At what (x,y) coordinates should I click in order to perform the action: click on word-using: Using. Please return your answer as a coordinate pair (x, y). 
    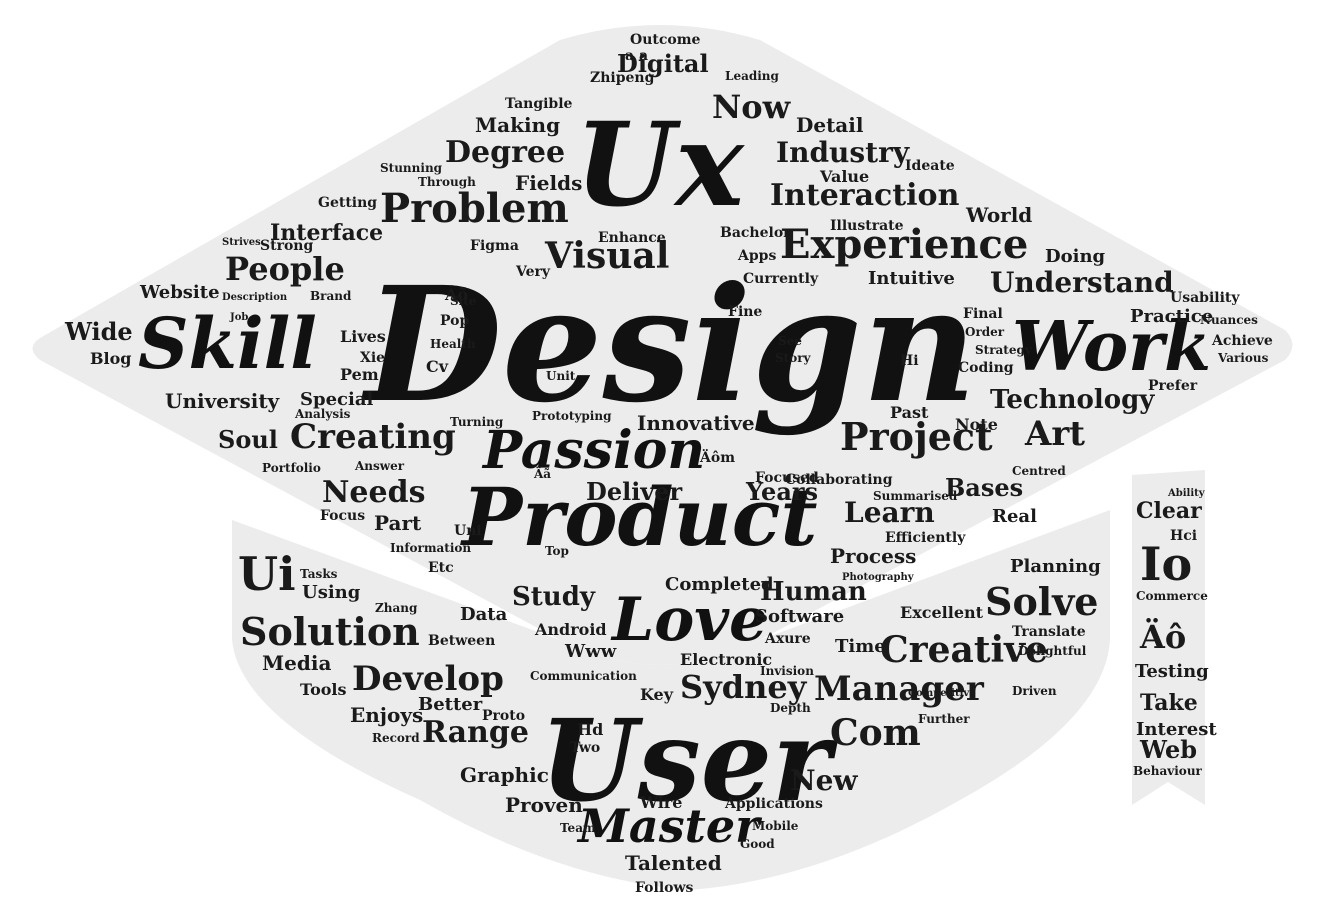
    Looking at the image, I should click on (331, 592).